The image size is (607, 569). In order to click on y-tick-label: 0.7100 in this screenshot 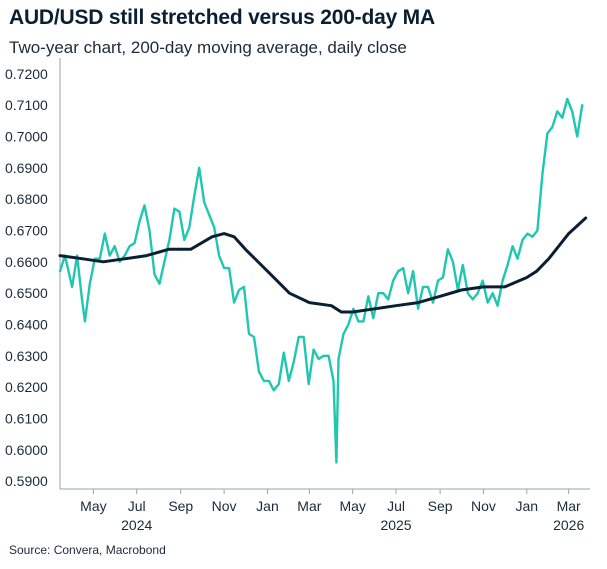, I will do `click(26, 105)`.